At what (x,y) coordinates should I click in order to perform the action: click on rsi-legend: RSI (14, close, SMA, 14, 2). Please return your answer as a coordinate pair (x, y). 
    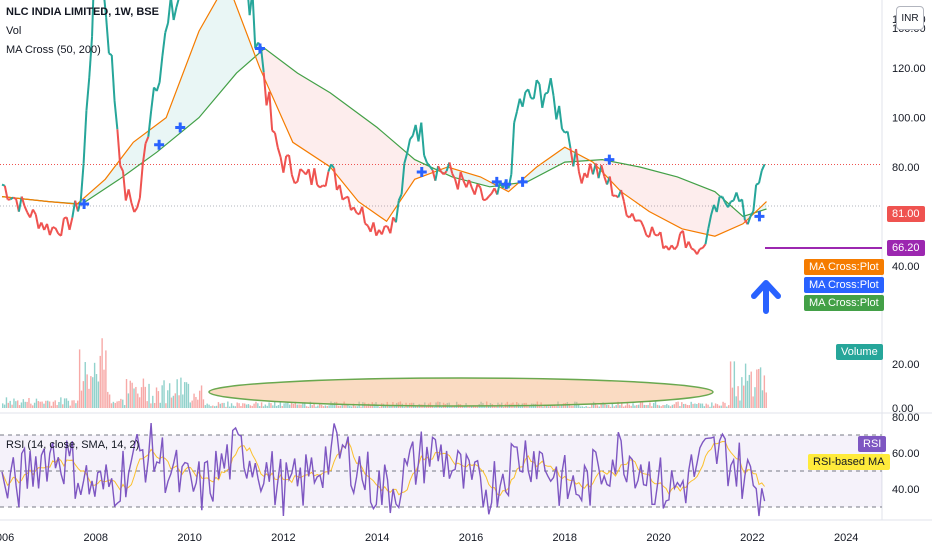
    Looking at the image, I should click on (73, 445).